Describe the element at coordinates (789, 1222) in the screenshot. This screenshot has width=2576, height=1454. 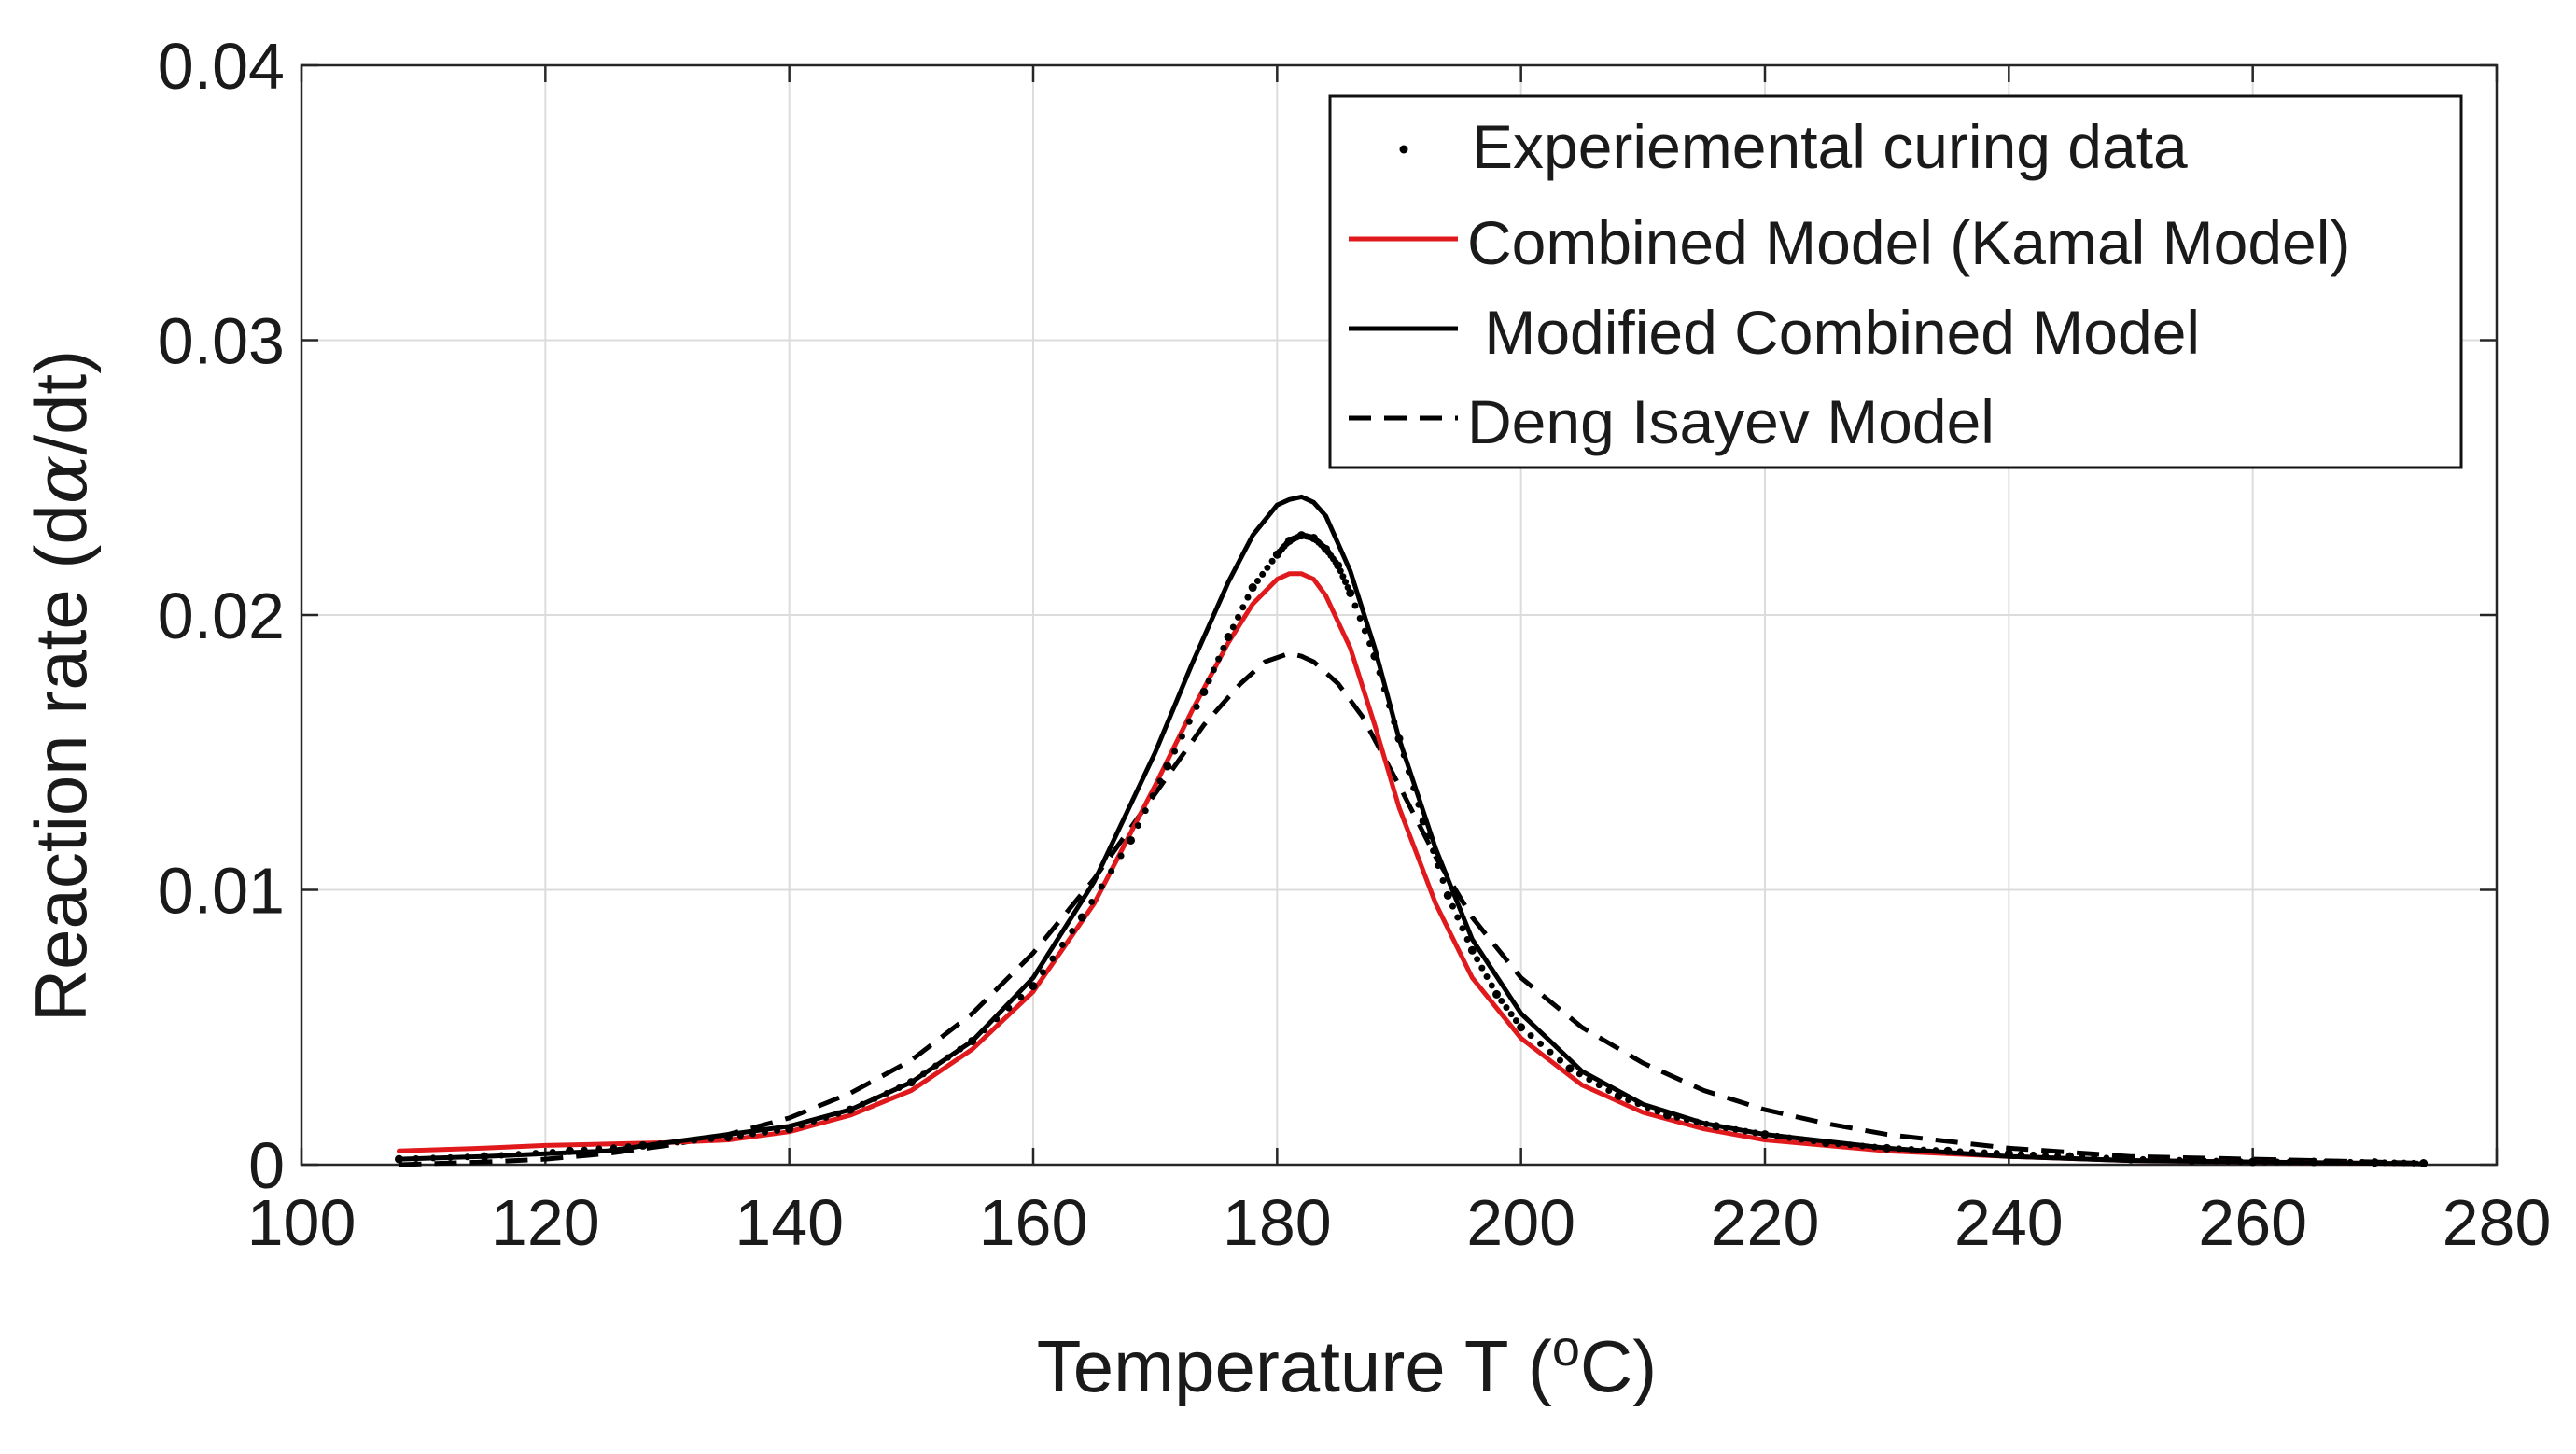
I see `x-tick-label: 140` at that location.